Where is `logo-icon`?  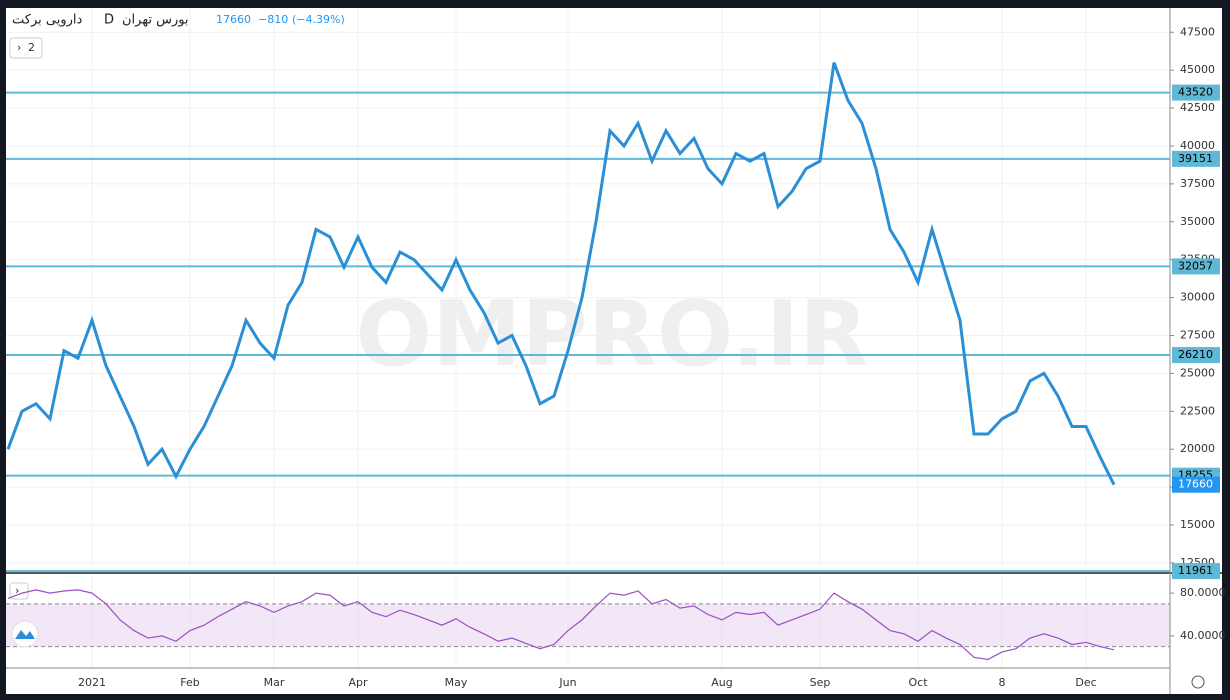 logo-icon is located at coordinates (25, 634).